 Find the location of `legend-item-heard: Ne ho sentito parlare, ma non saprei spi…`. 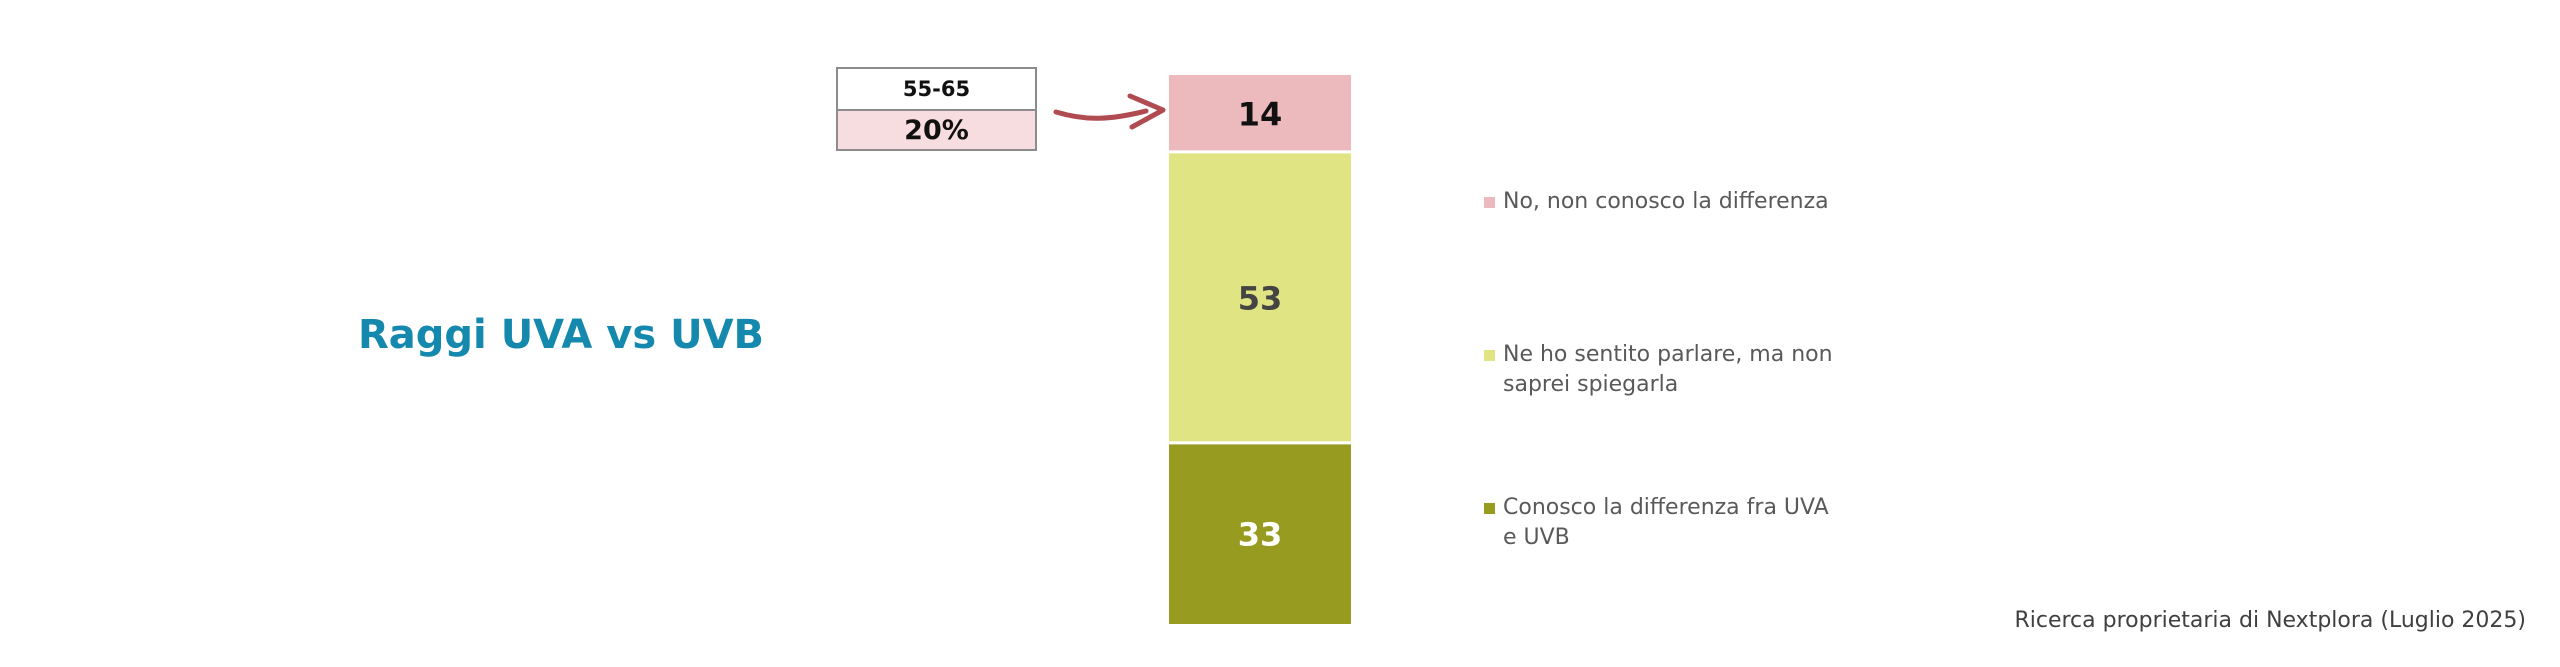

legend-item-heard: Ne ho sentito parlare, ma non saprei spi… is located at coordinates (1658, 370).